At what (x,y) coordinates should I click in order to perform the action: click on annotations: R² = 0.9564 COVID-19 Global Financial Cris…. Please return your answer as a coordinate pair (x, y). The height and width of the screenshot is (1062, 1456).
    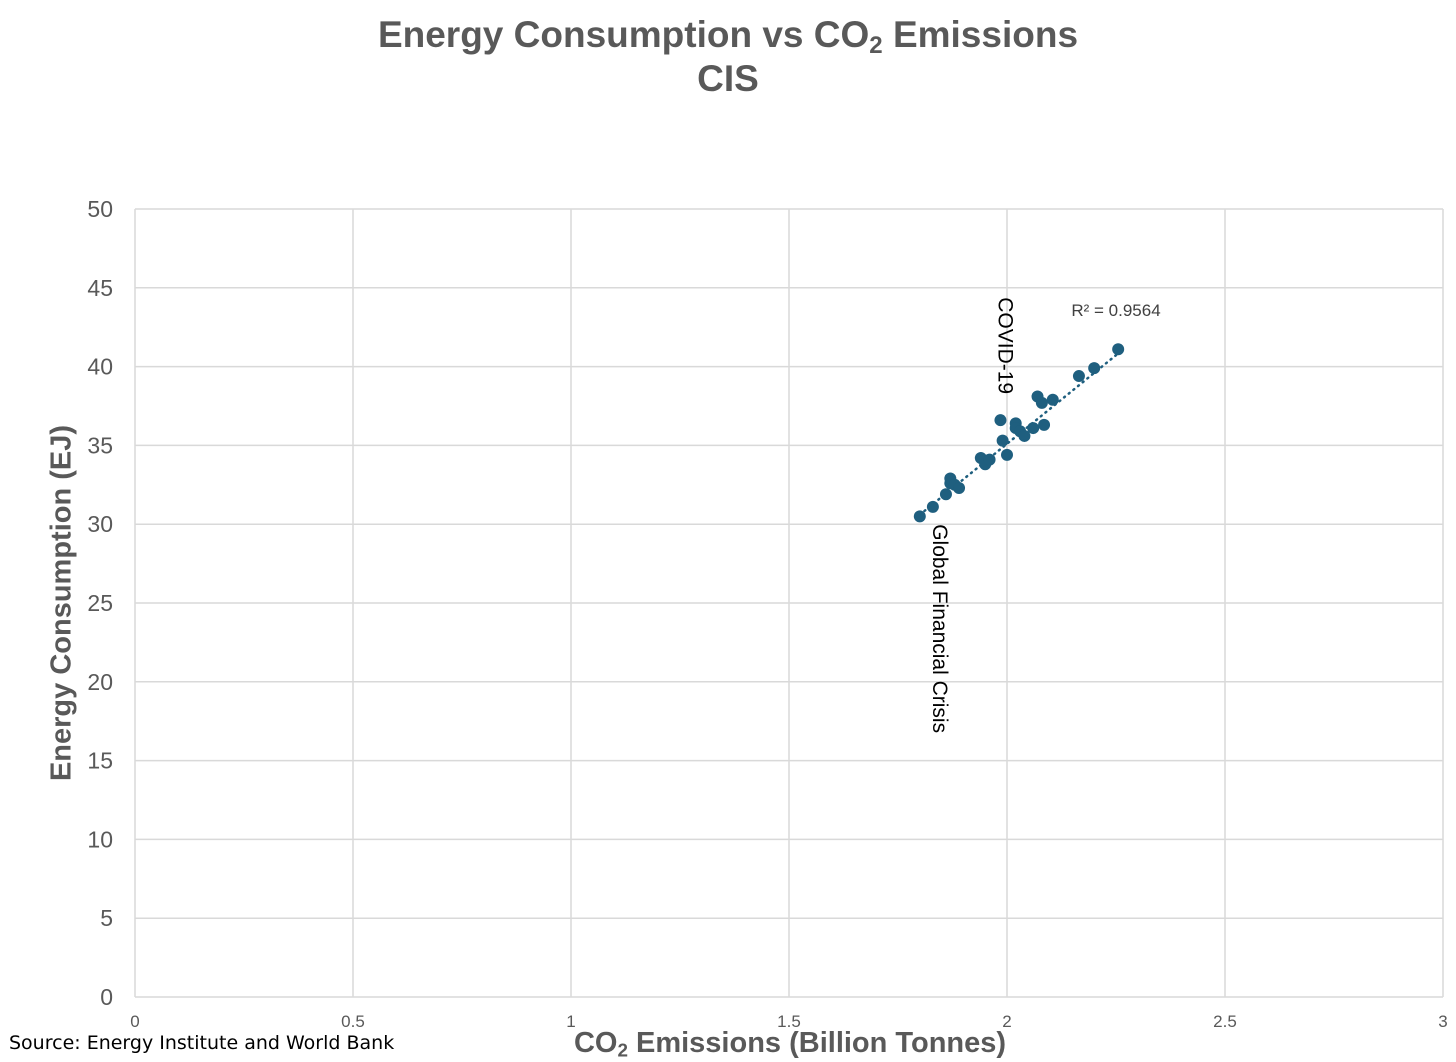
    Looking at the image, I should click on (1044, 515).